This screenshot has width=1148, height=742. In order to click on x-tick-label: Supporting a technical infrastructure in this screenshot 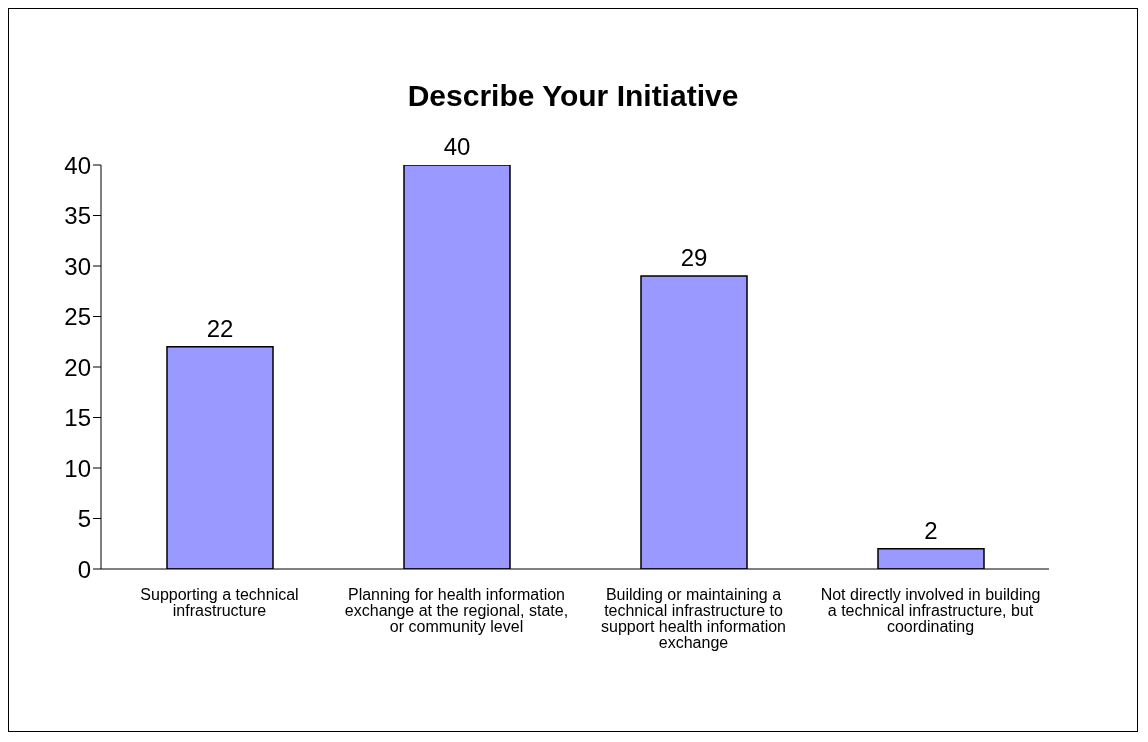, I will do `click(219, 603)`.